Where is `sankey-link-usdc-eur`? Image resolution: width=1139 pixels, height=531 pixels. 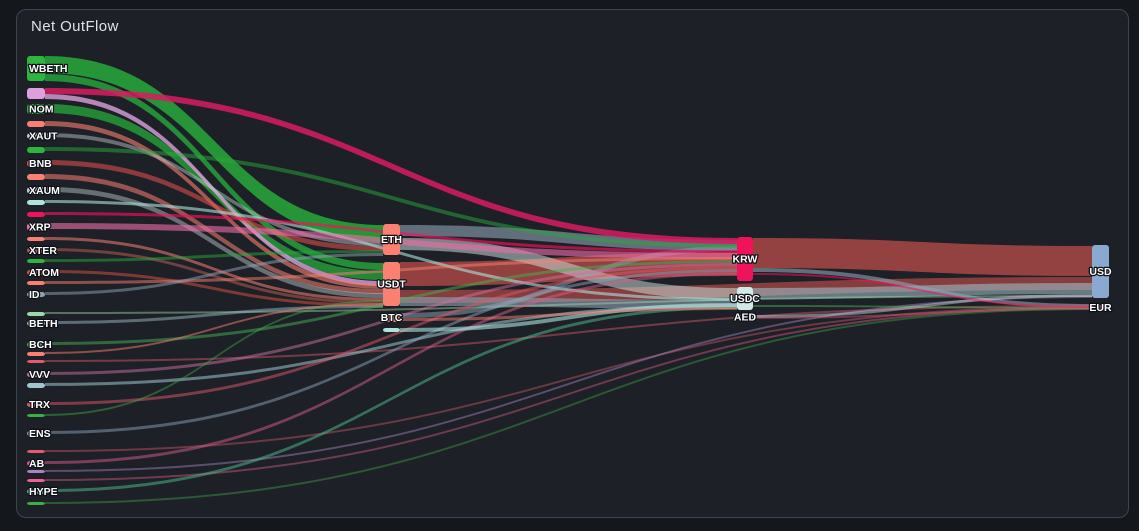
sankey-link-usdc-eur is located at coordinates (922, 307).